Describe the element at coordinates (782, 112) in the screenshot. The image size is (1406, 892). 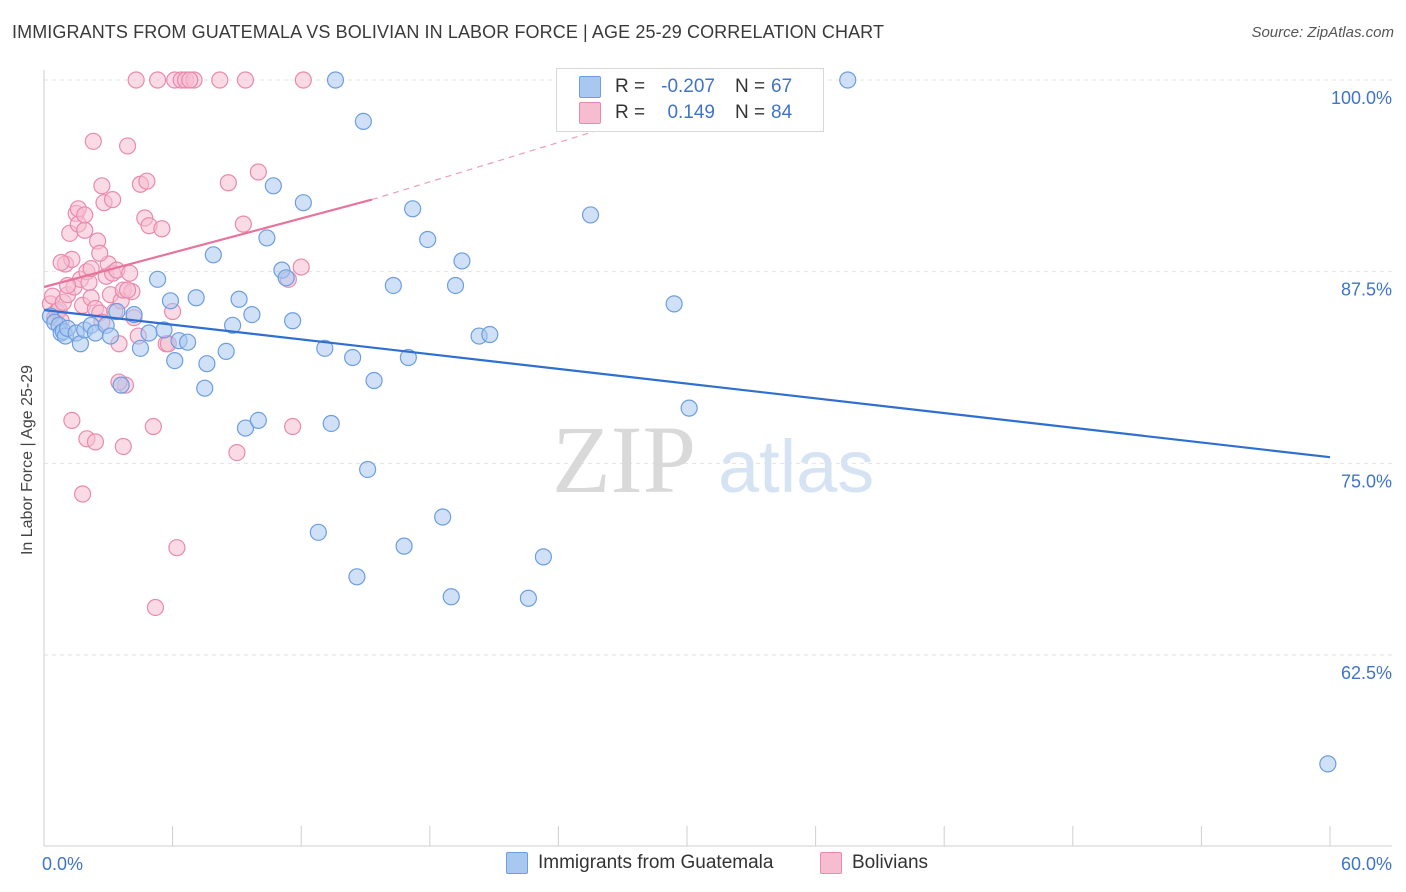
I see `legend-n-value: 84` at that location.